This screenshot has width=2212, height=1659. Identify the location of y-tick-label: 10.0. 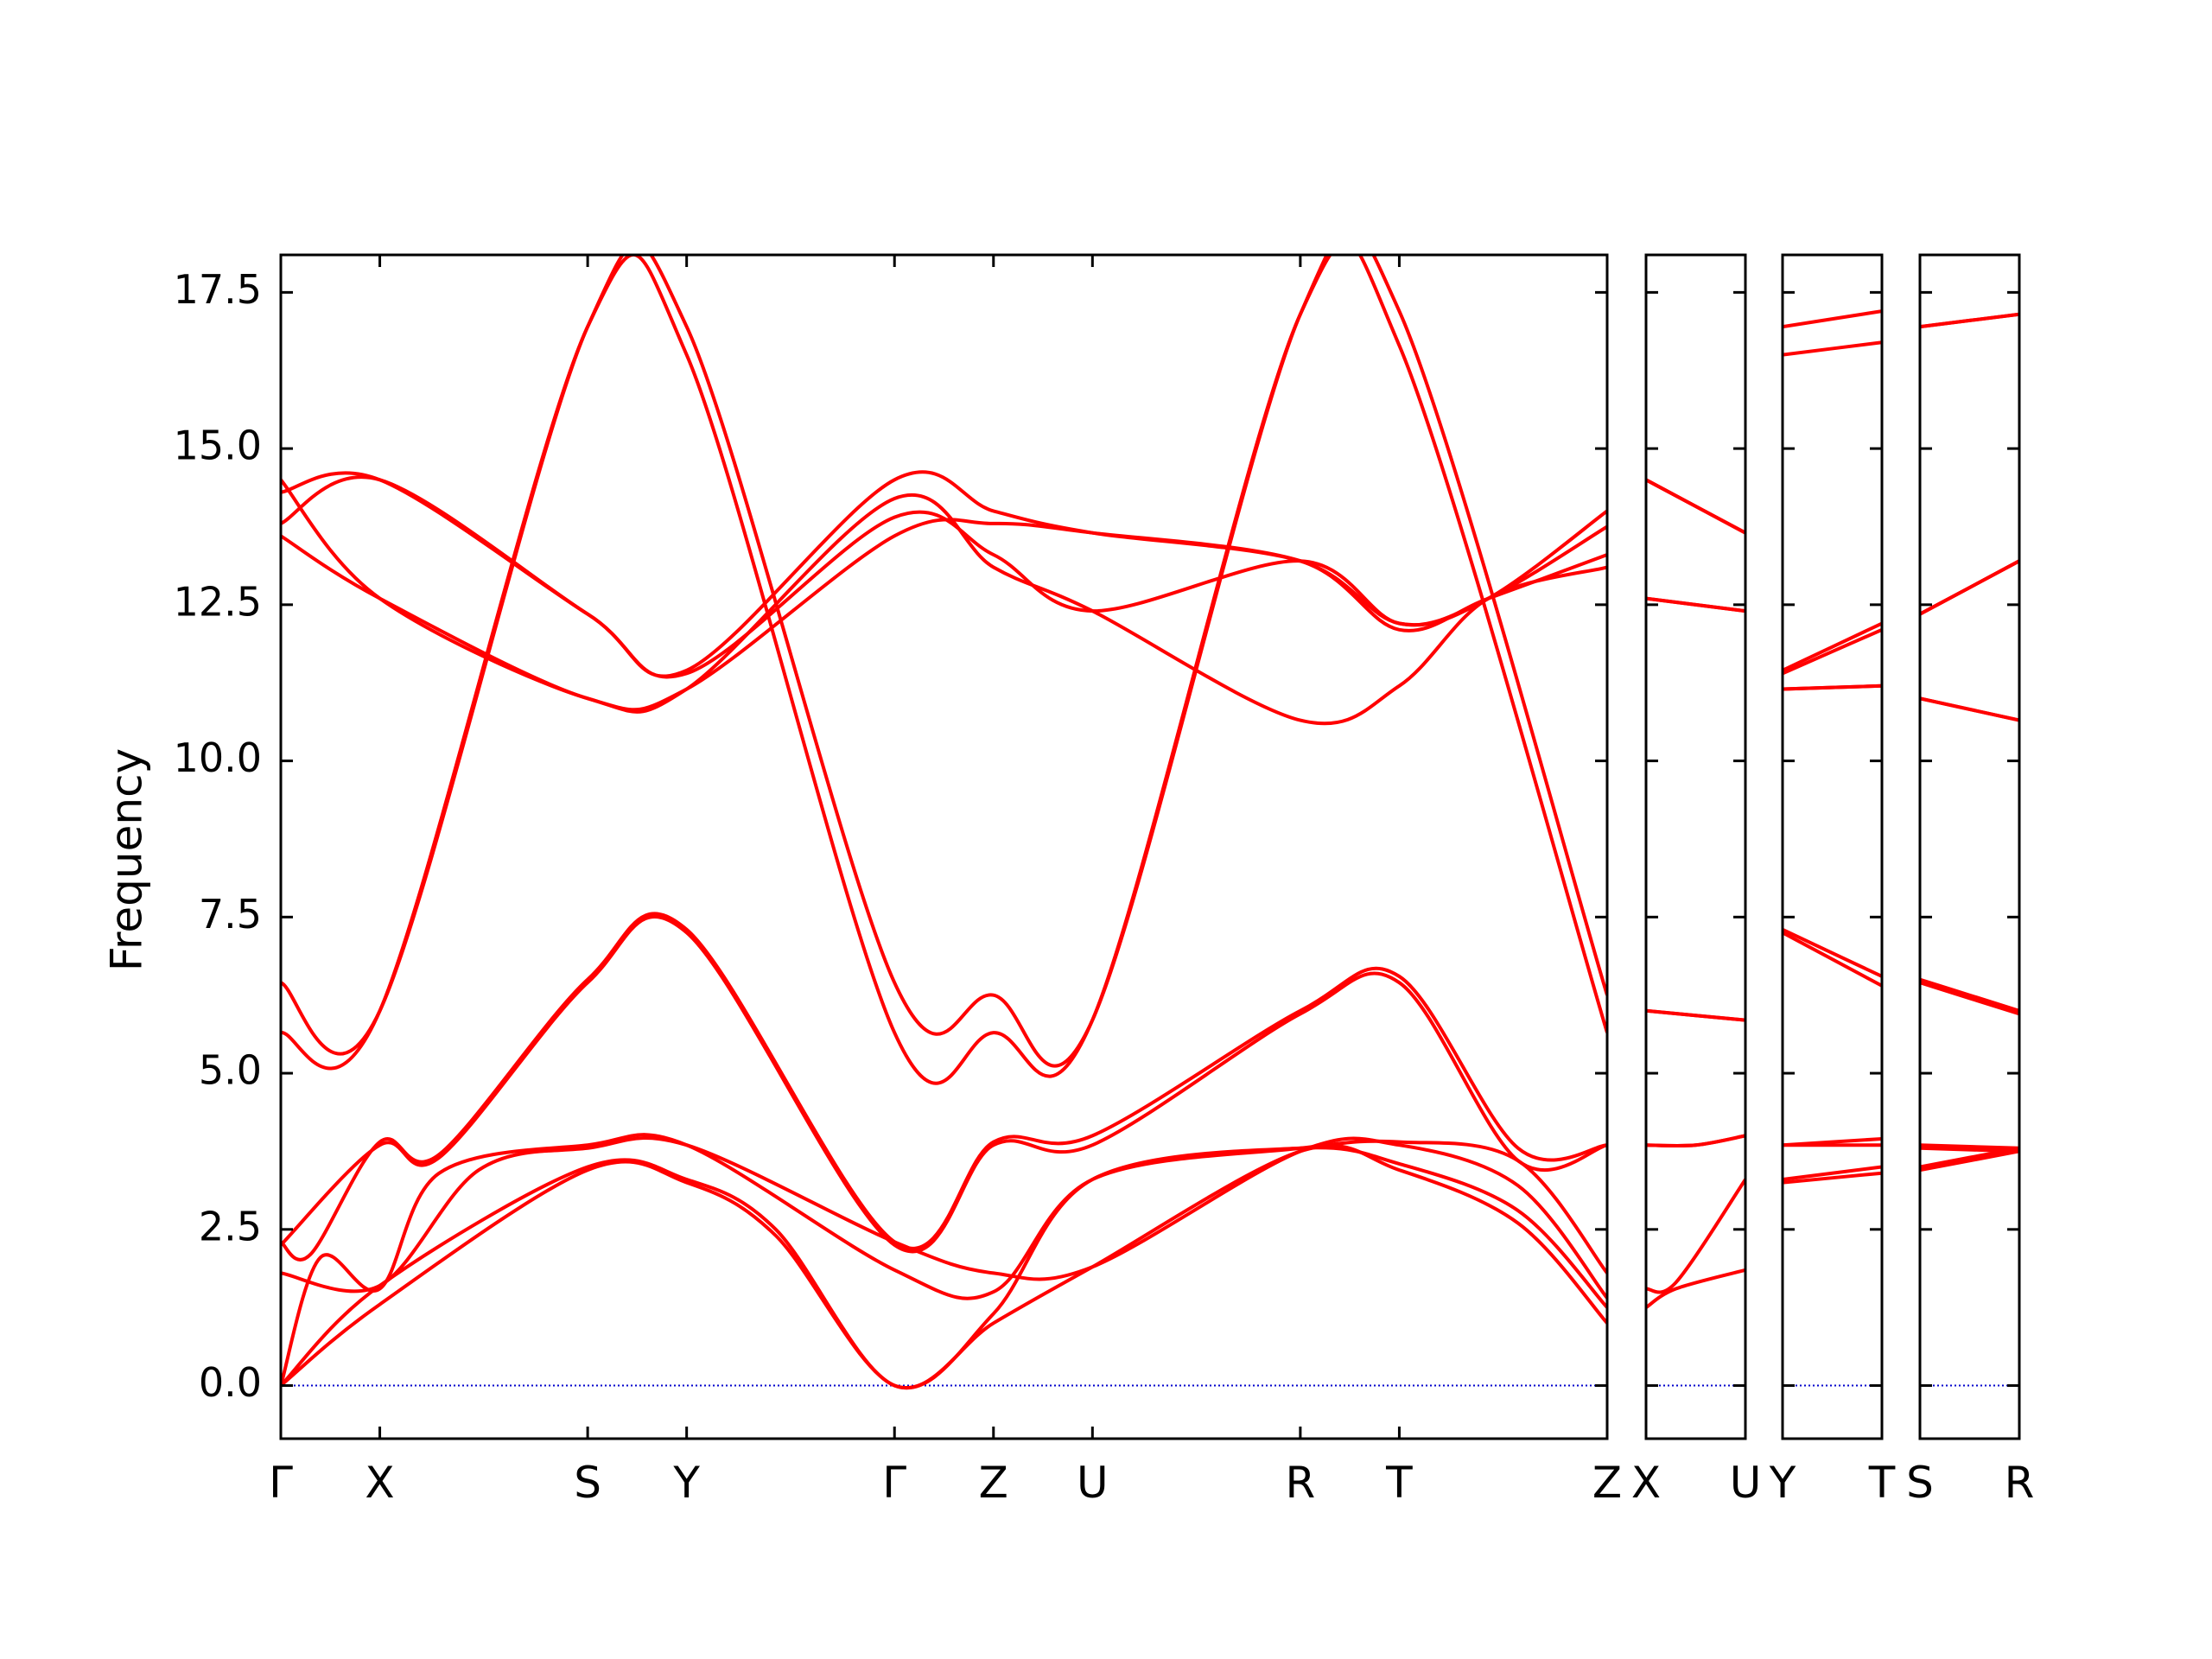
(218, 757).